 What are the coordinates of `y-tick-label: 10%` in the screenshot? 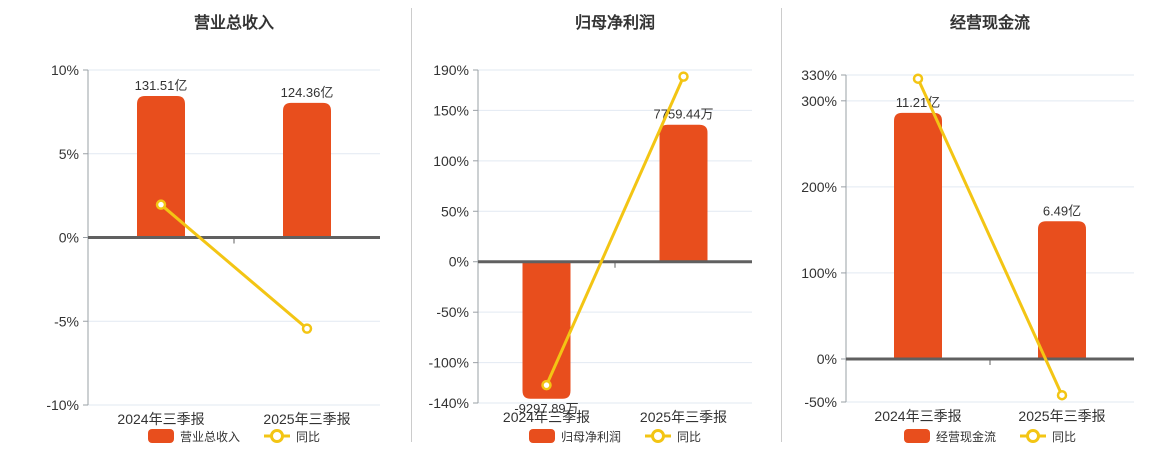 It's located at (65, 70).